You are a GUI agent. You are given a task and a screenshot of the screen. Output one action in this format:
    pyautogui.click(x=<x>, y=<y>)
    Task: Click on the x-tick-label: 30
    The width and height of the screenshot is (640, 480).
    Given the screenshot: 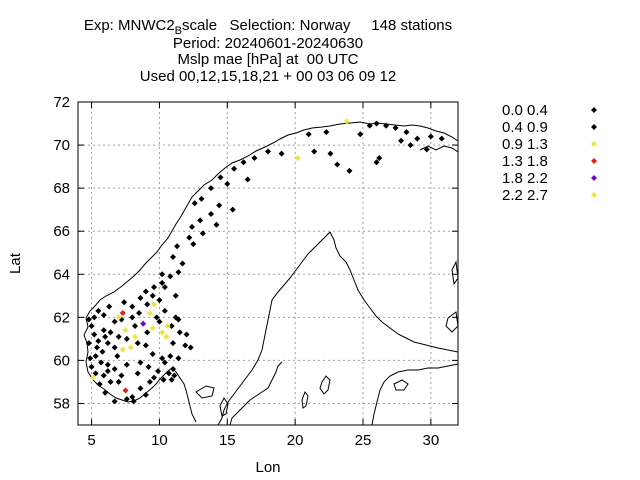 What is the action you would take?
    pyautogui.click(x=431, y=440)
    